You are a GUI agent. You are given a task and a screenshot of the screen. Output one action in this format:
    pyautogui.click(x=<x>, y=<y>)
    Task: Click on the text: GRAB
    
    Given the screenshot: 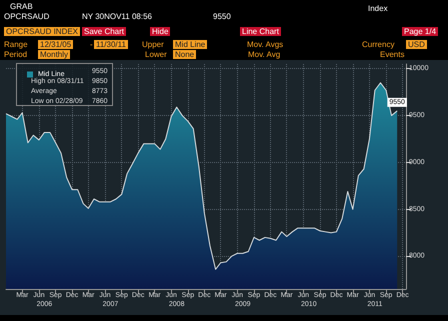 What is the action you would take?
    pyautogui.click(x=21, y=6)
    